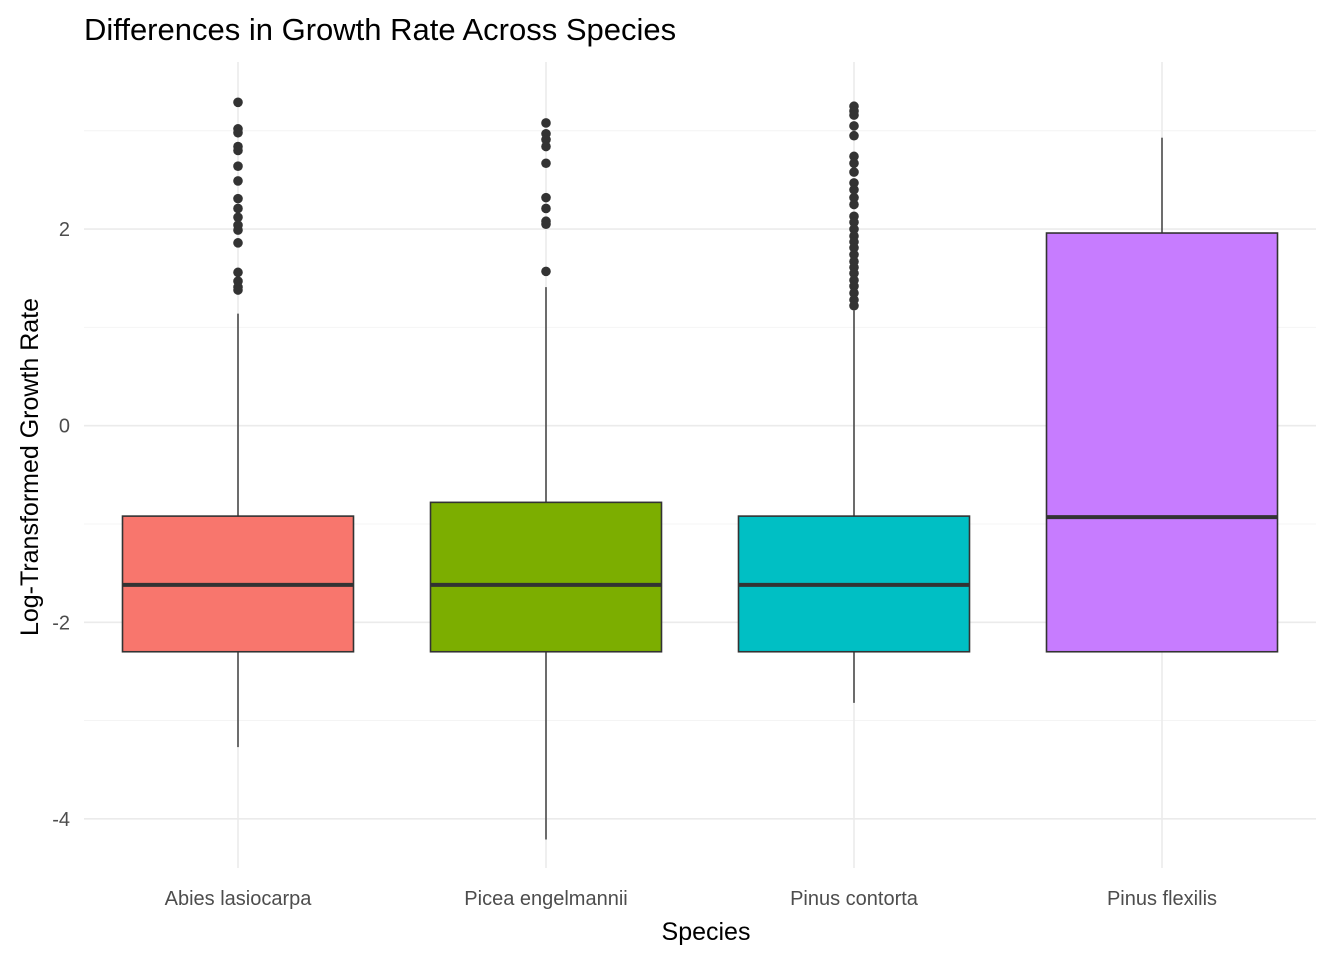  I want to click on x-tick-label: Picea engelmannii, so click(545, 899).